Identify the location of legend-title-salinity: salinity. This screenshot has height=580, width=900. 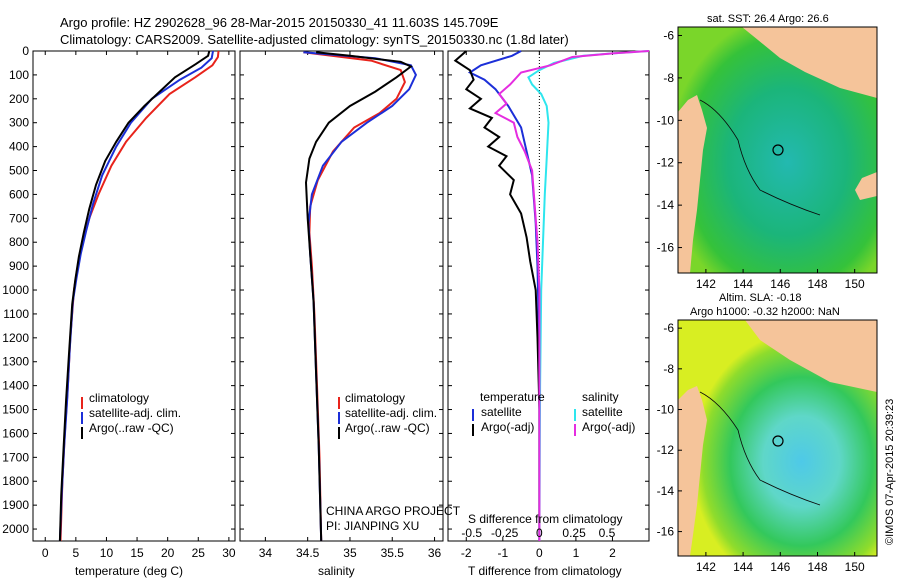
(600, 397).